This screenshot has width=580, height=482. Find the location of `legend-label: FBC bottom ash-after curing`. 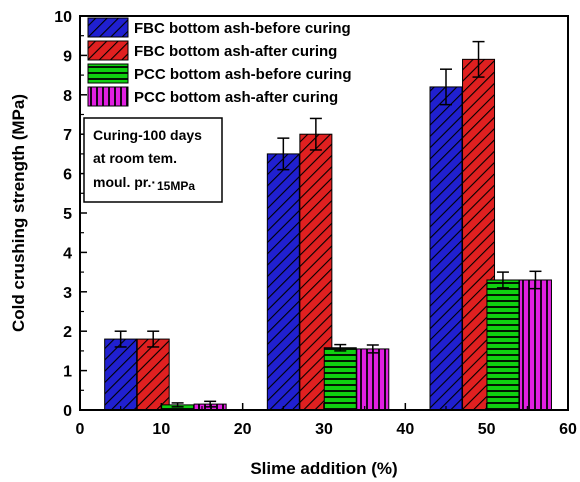

legend-label: FBC bottom ash-after curing is located at coordinates (235, 51).